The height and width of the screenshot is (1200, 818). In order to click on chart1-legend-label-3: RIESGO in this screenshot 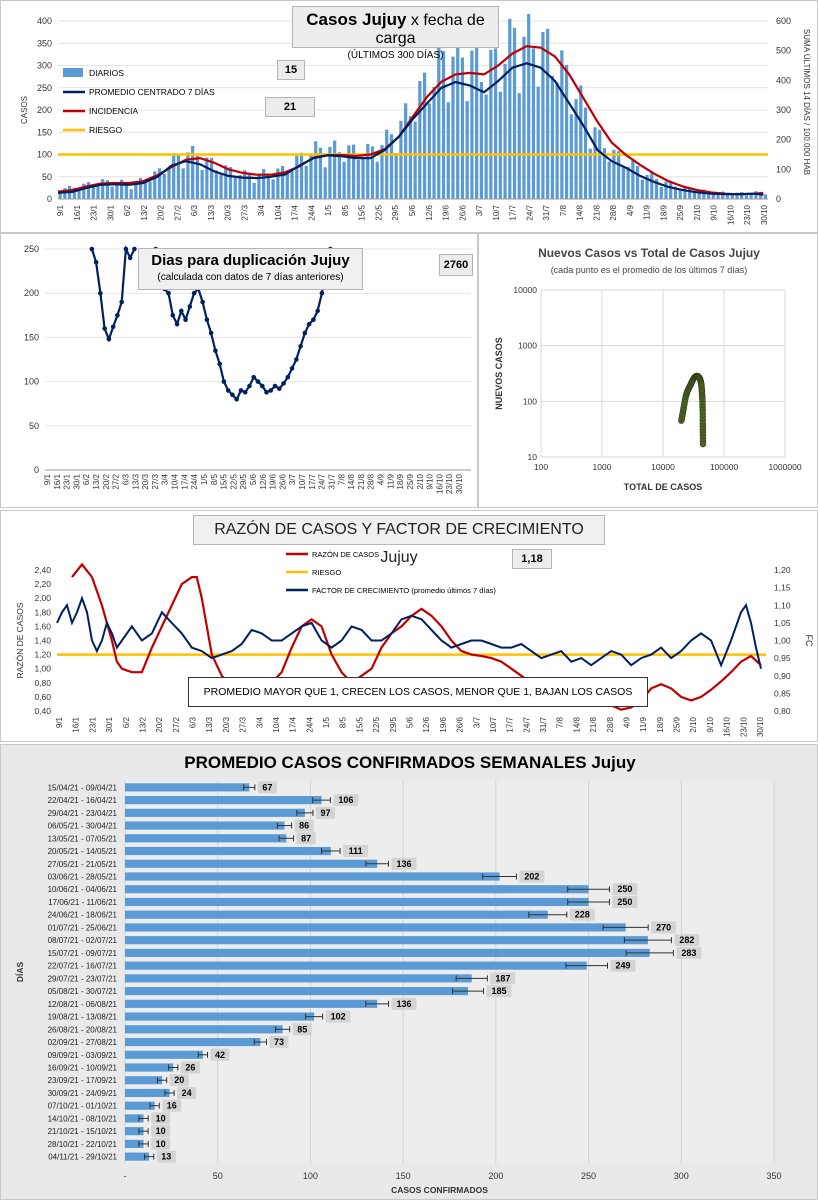, I will do `click(105, 130)`.